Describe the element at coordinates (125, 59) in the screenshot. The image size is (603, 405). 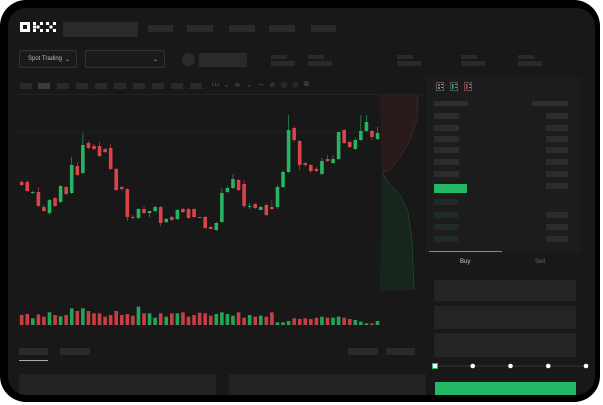
I see `pair-selector: ⌄` at that location.